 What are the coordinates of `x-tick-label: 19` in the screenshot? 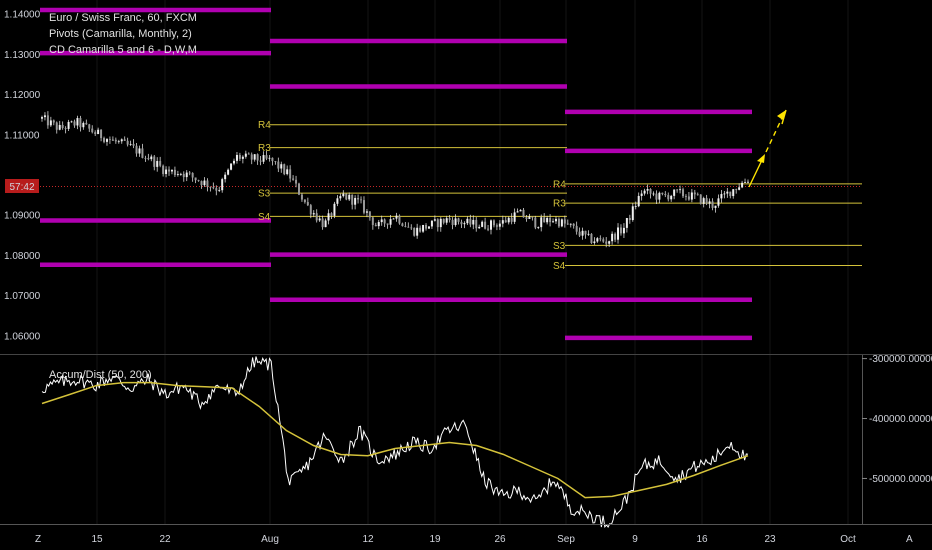 It's located at (435, 539).